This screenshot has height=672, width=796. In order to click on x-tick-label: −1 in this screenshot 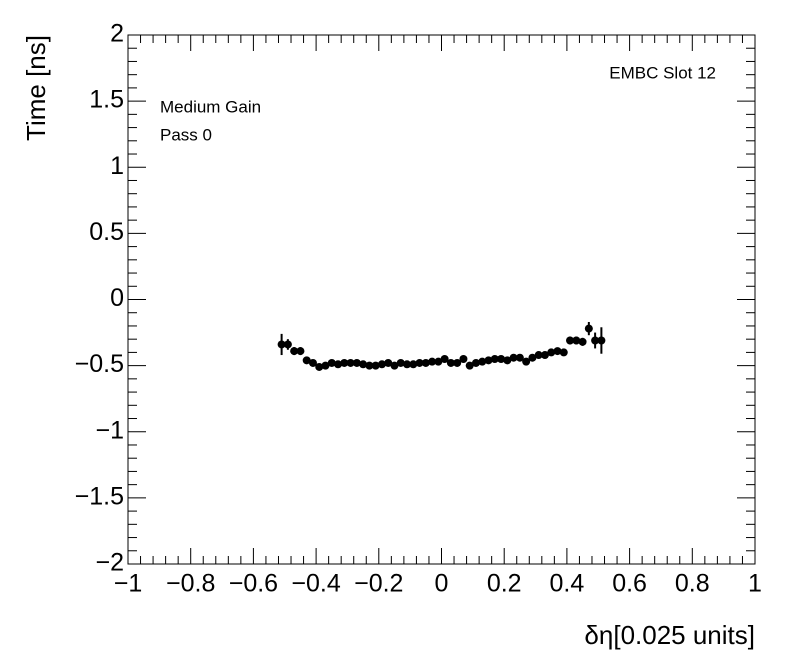, I will do `click(128, 584)`.